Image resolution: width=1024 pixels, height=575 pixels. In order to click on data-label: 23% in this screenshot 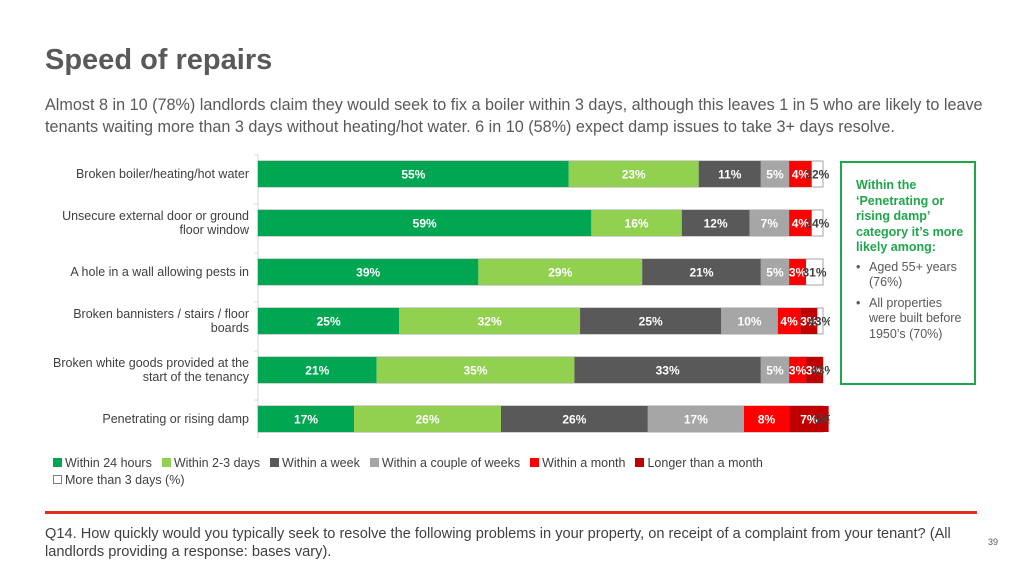, I will do `click(634, 175)`.